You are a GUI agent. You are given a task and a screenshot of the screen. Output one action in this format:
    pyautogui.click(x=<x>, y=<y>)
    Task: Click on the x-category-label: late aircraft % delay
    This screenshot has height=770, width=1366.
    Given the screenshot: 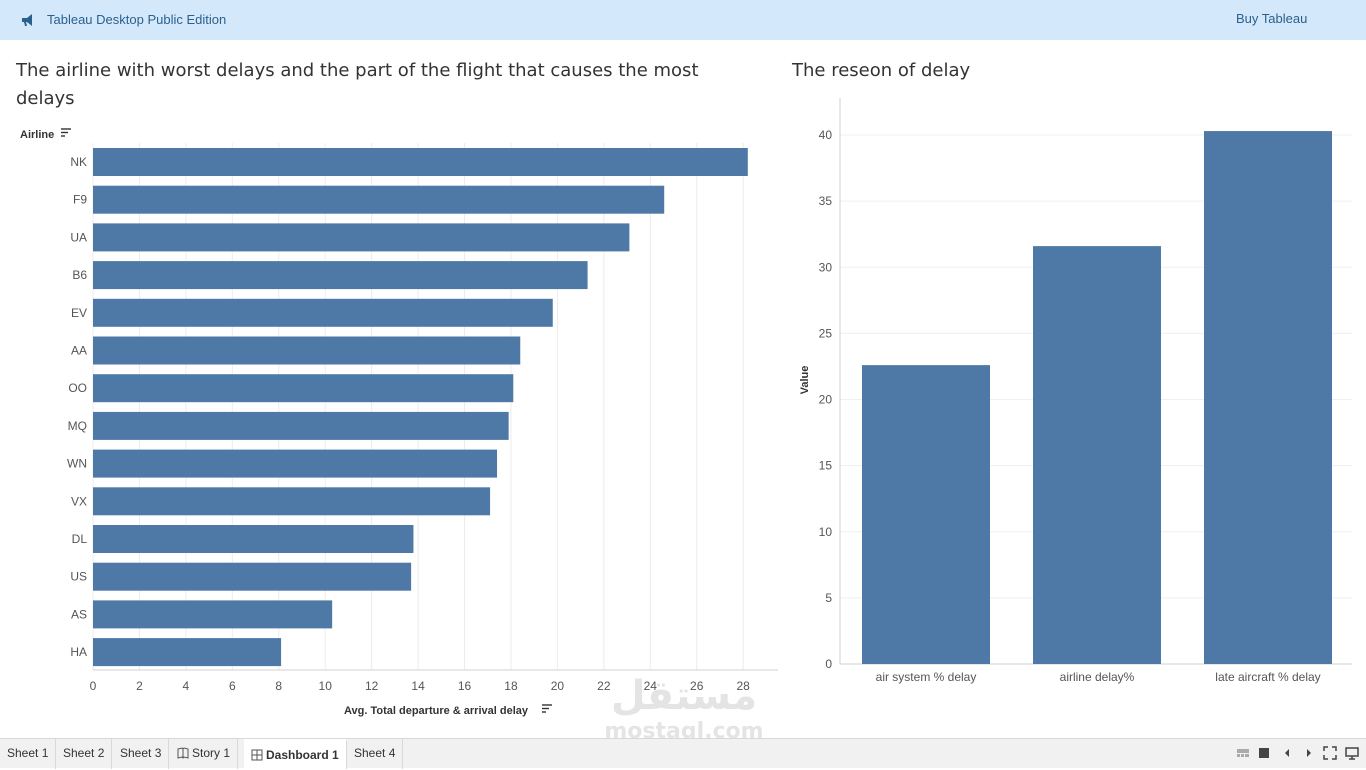 What is the action you would take?
    pyautogui.click(x=1267, y=677)
    